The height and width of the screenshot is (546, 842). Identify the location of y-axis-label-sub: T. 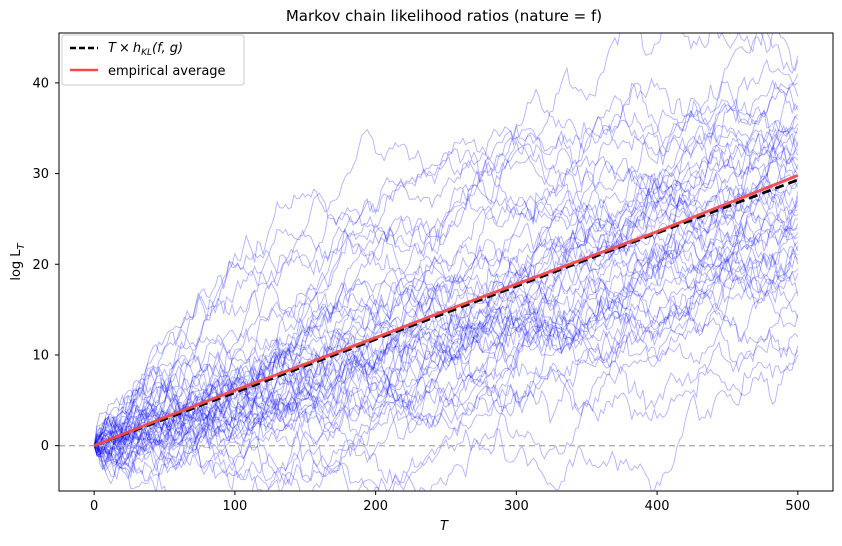
(21, 245).